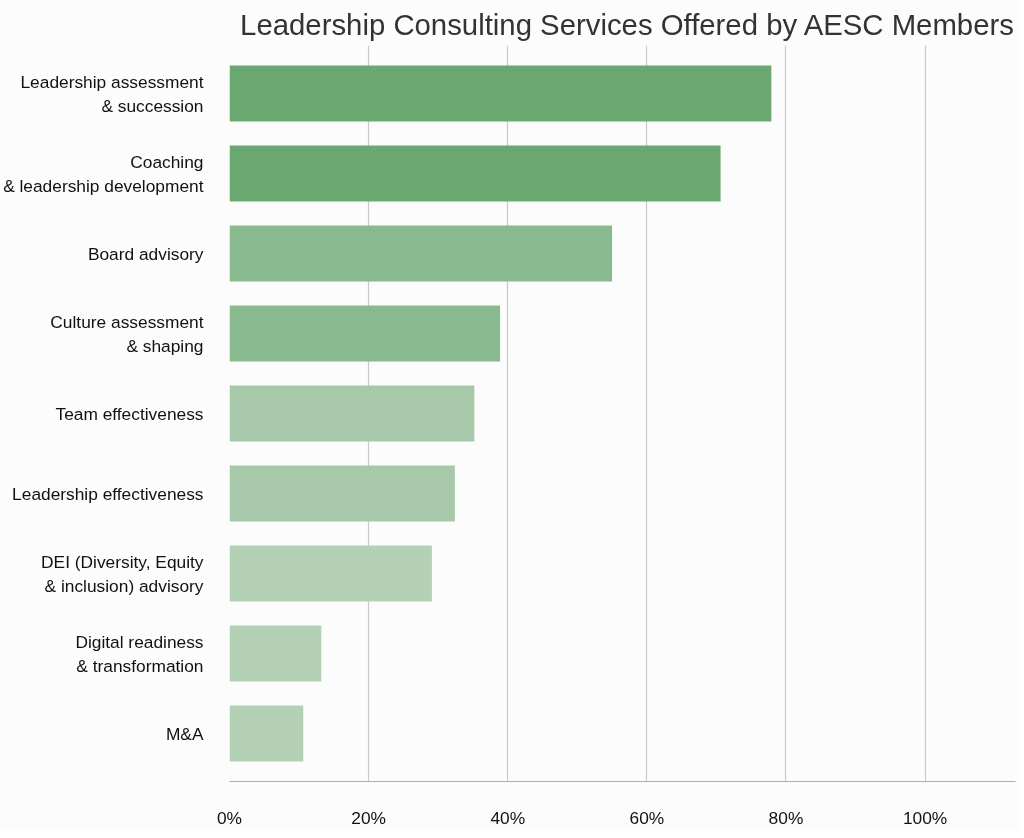 The height and width of the screenshot is (838, 1024). I want to click on y-tick-label: Team effectiveness, so click(129, 413).